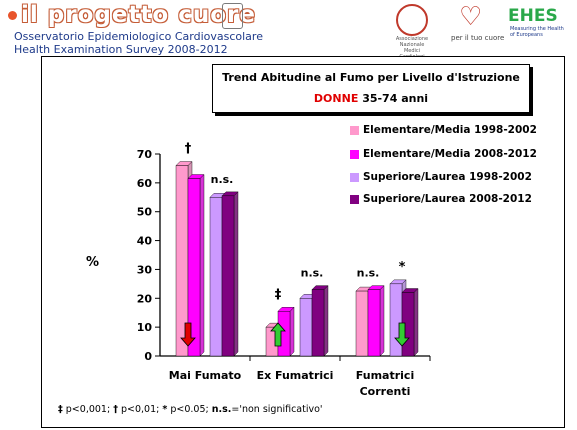  I want to click on x-tick-label: Ex Fumatrici, so click(295, 375).